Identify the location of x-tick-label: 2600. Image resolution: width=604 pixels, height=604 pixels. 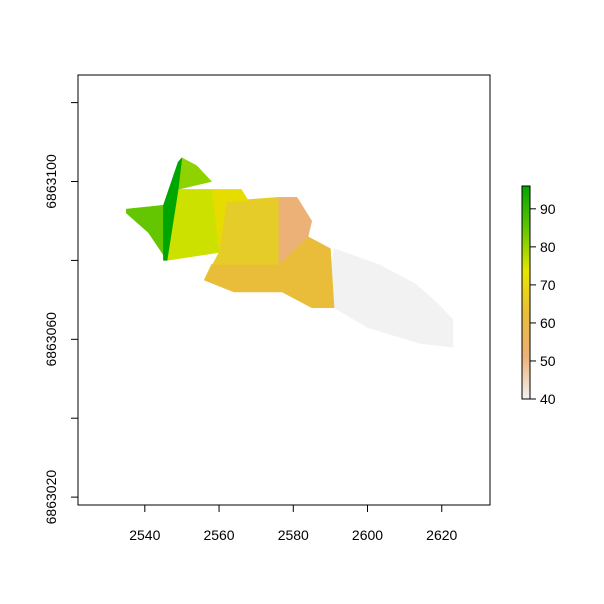
(367, 535).